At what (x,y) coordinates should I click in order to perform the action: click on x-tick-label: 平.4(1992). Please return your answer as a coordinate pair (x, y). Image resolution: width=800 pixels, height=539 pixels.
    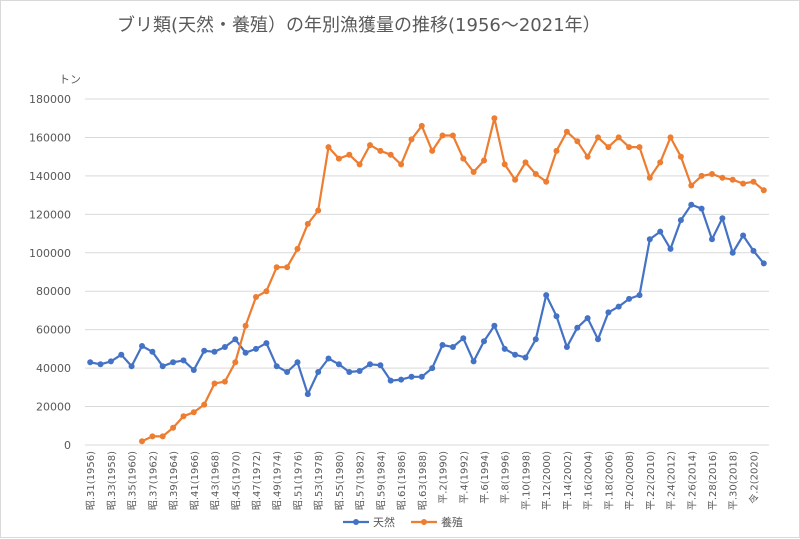
    Looking at the image, I should click on (464, 477).